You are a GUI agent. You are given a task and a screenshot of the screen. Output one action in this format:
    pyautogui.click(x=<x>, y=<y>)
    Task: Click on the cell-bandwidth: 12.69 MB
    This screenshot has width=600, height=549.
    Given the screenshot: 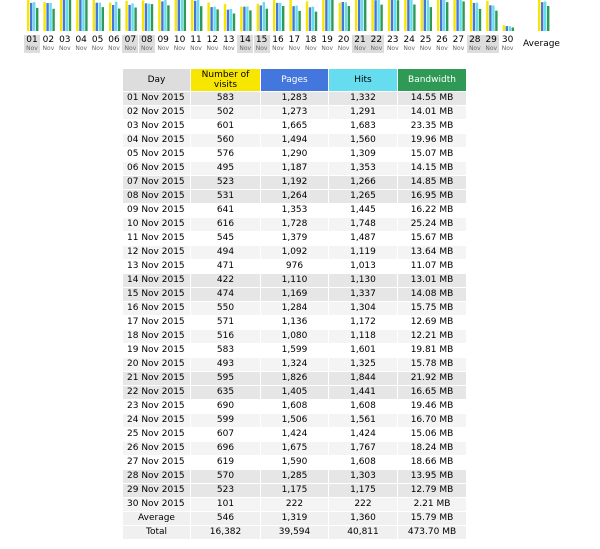 What is the action you would take?
    pyautogui.click(x=432, y=322)
    